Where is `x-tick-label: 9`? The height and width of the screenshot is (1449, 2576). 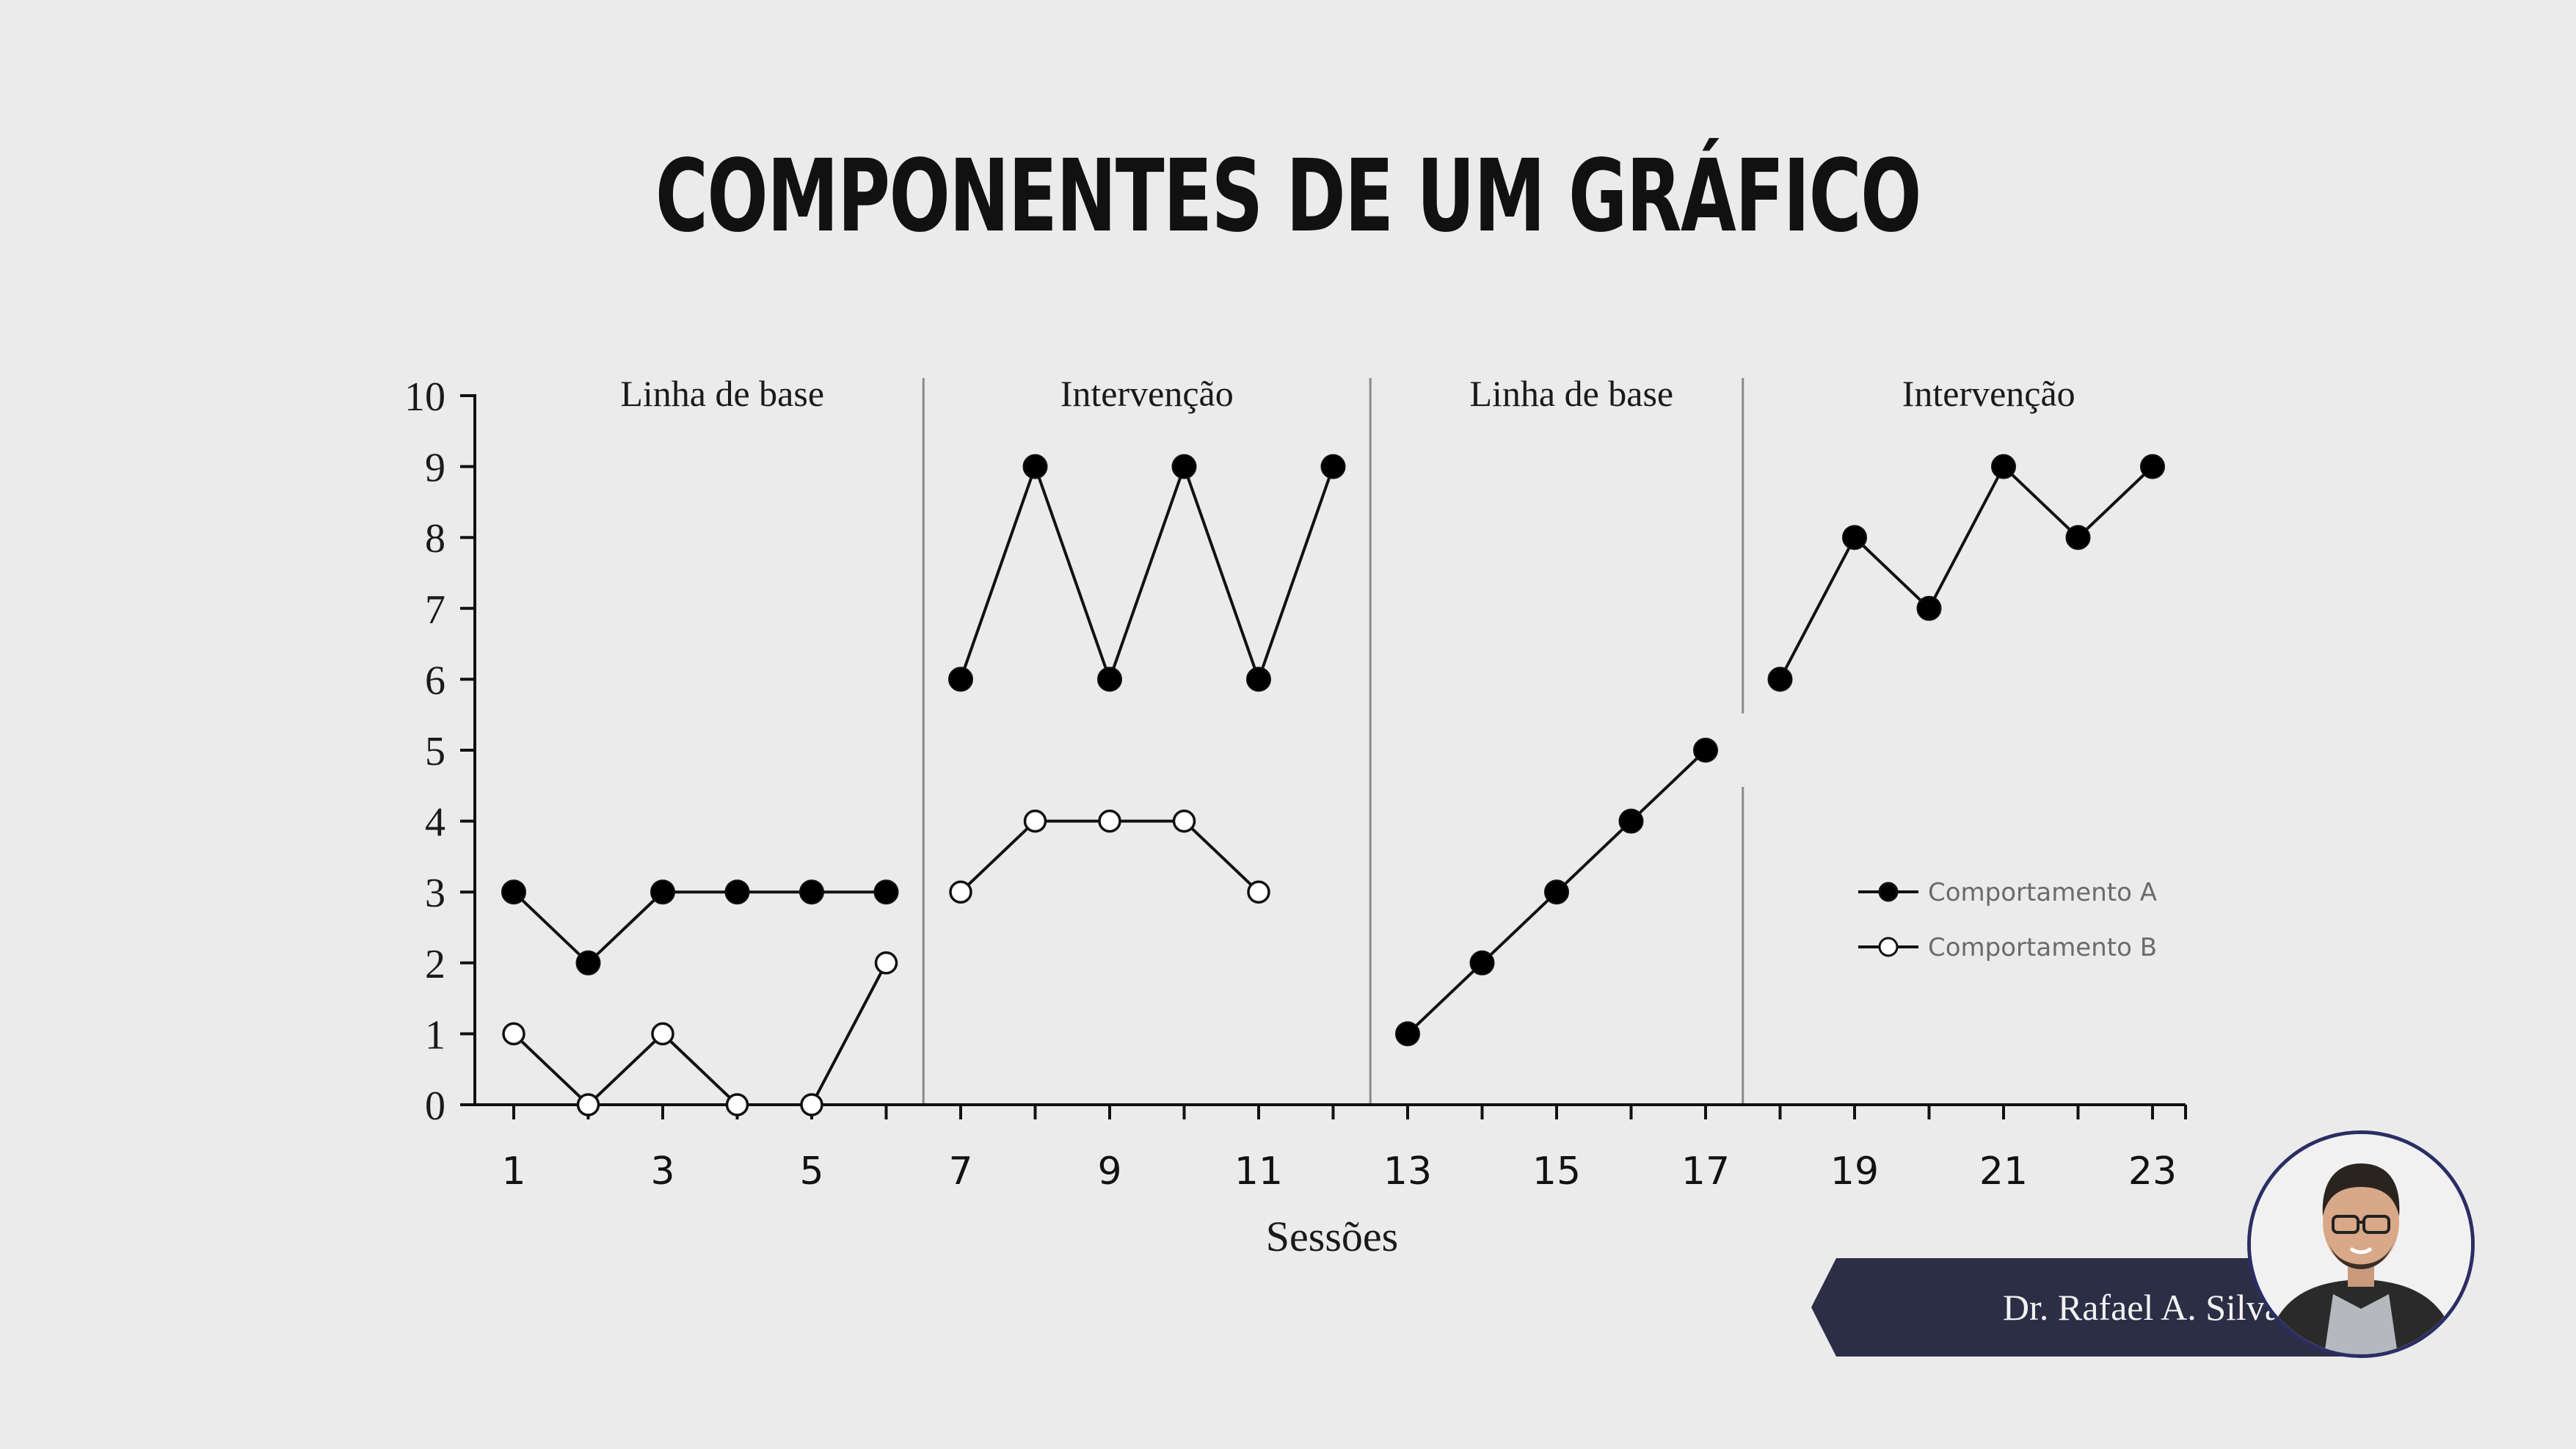 x-tick-label: 9 is located at coordinates (1109, 1172).